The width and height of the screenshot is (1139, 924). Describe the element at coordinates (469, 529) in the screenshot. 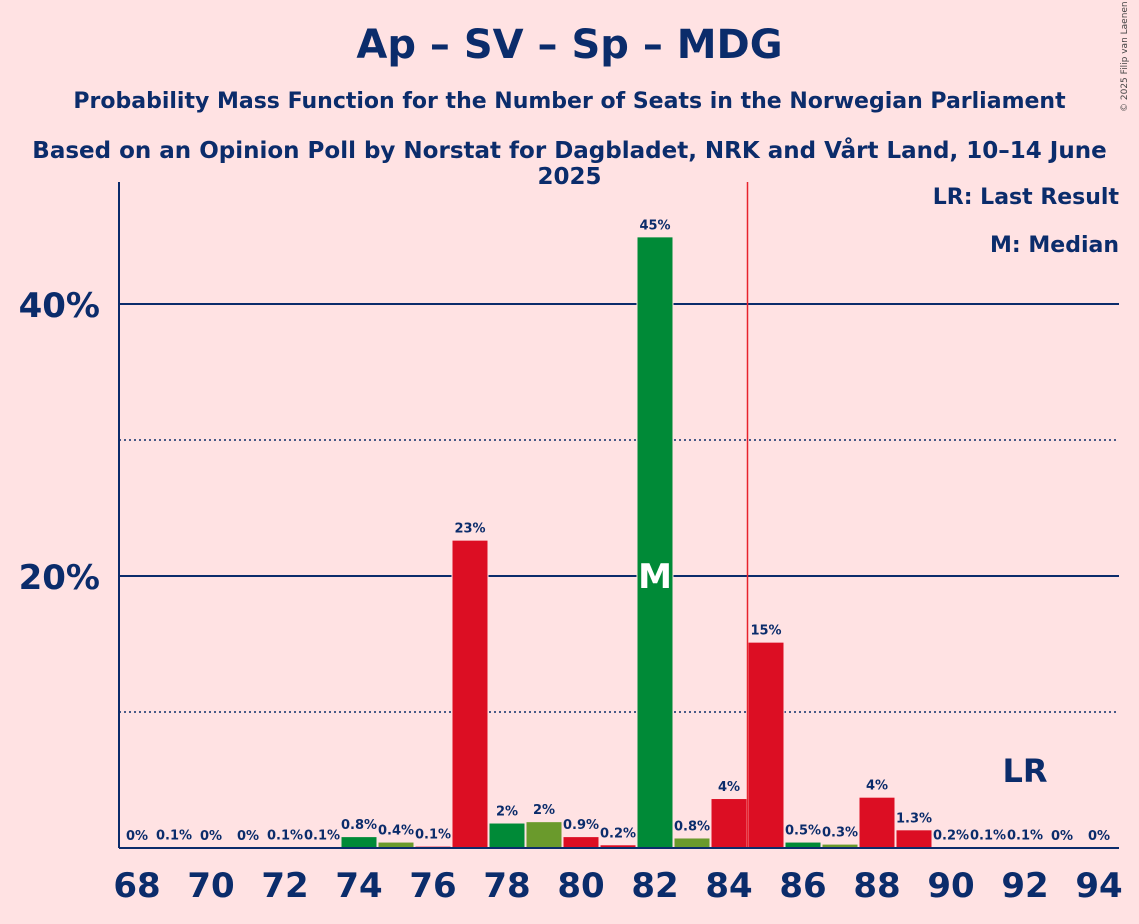

I see `data-label: 23%` at that location.